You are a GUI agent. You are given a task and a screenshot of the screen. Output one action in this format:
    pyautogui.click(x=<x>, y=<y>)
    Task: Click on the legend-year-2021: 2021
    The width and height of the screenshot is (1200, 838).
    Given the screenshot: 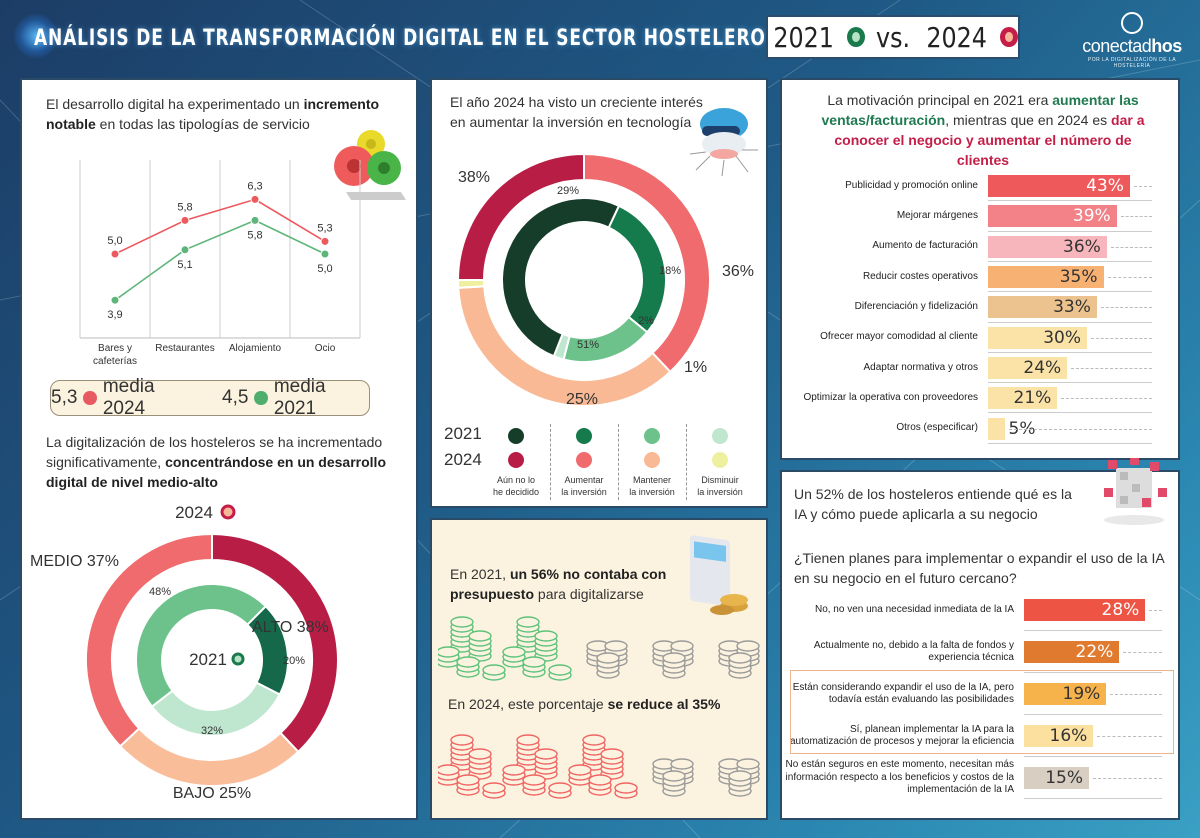 What is the action you would take?
    pyautogui.click(x=463, y=433)
    